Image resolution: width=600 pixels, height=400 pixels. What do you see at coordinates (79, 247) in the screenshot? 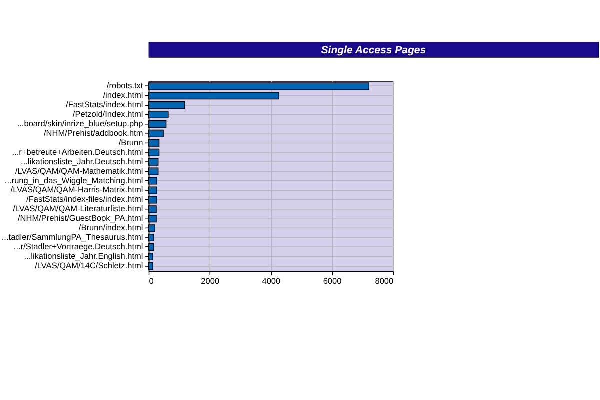
I see `y-tick-label: ...r/Stadler+Vortraege.Deutsch.html` at bounding box center [79, 247].